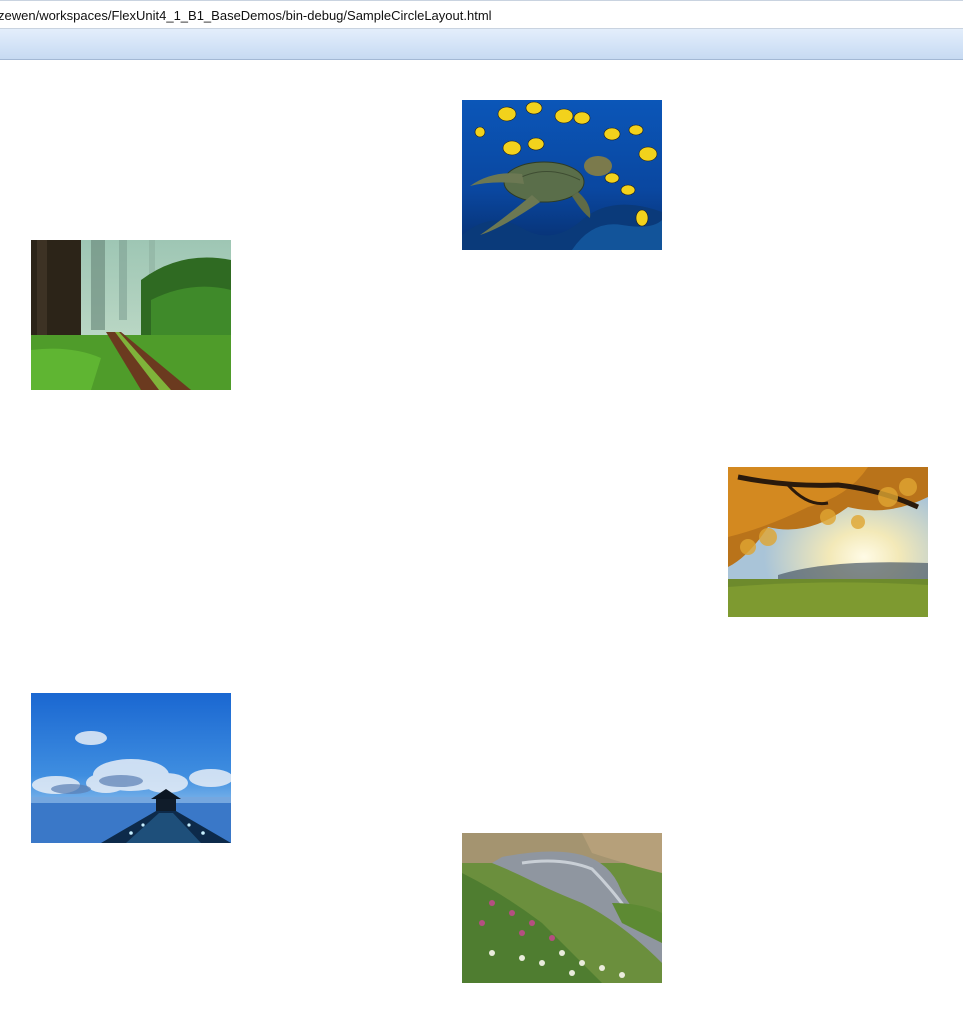 This screenshot has height=1023, width=963. I want to click on browser-toolbar, so click(481, 44).